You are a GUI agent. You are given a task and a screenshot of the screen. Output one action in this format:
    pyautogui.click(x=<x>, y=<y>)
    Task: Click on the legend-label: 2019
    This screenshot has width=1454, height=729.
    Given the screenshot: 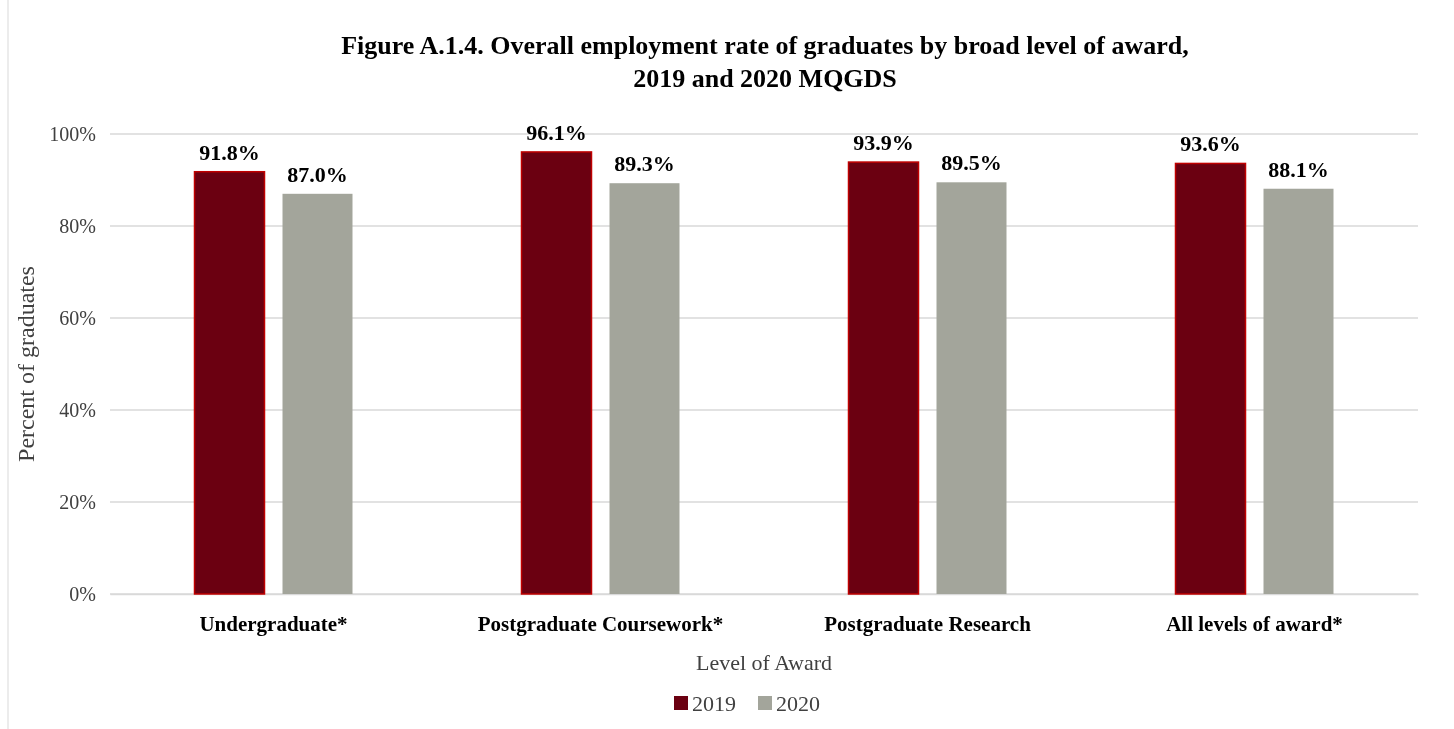 What is the action you would take?
    pyautogui.click(x=714, y=703)
    